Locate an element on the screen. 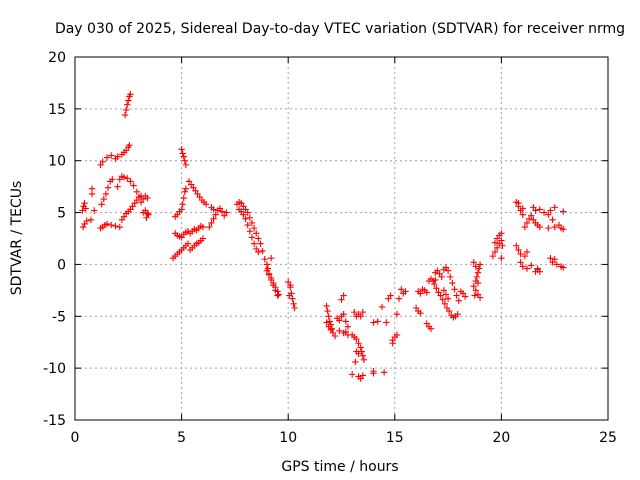  x-axis-label: GPS time / hours is located at coordinates (339, 467).